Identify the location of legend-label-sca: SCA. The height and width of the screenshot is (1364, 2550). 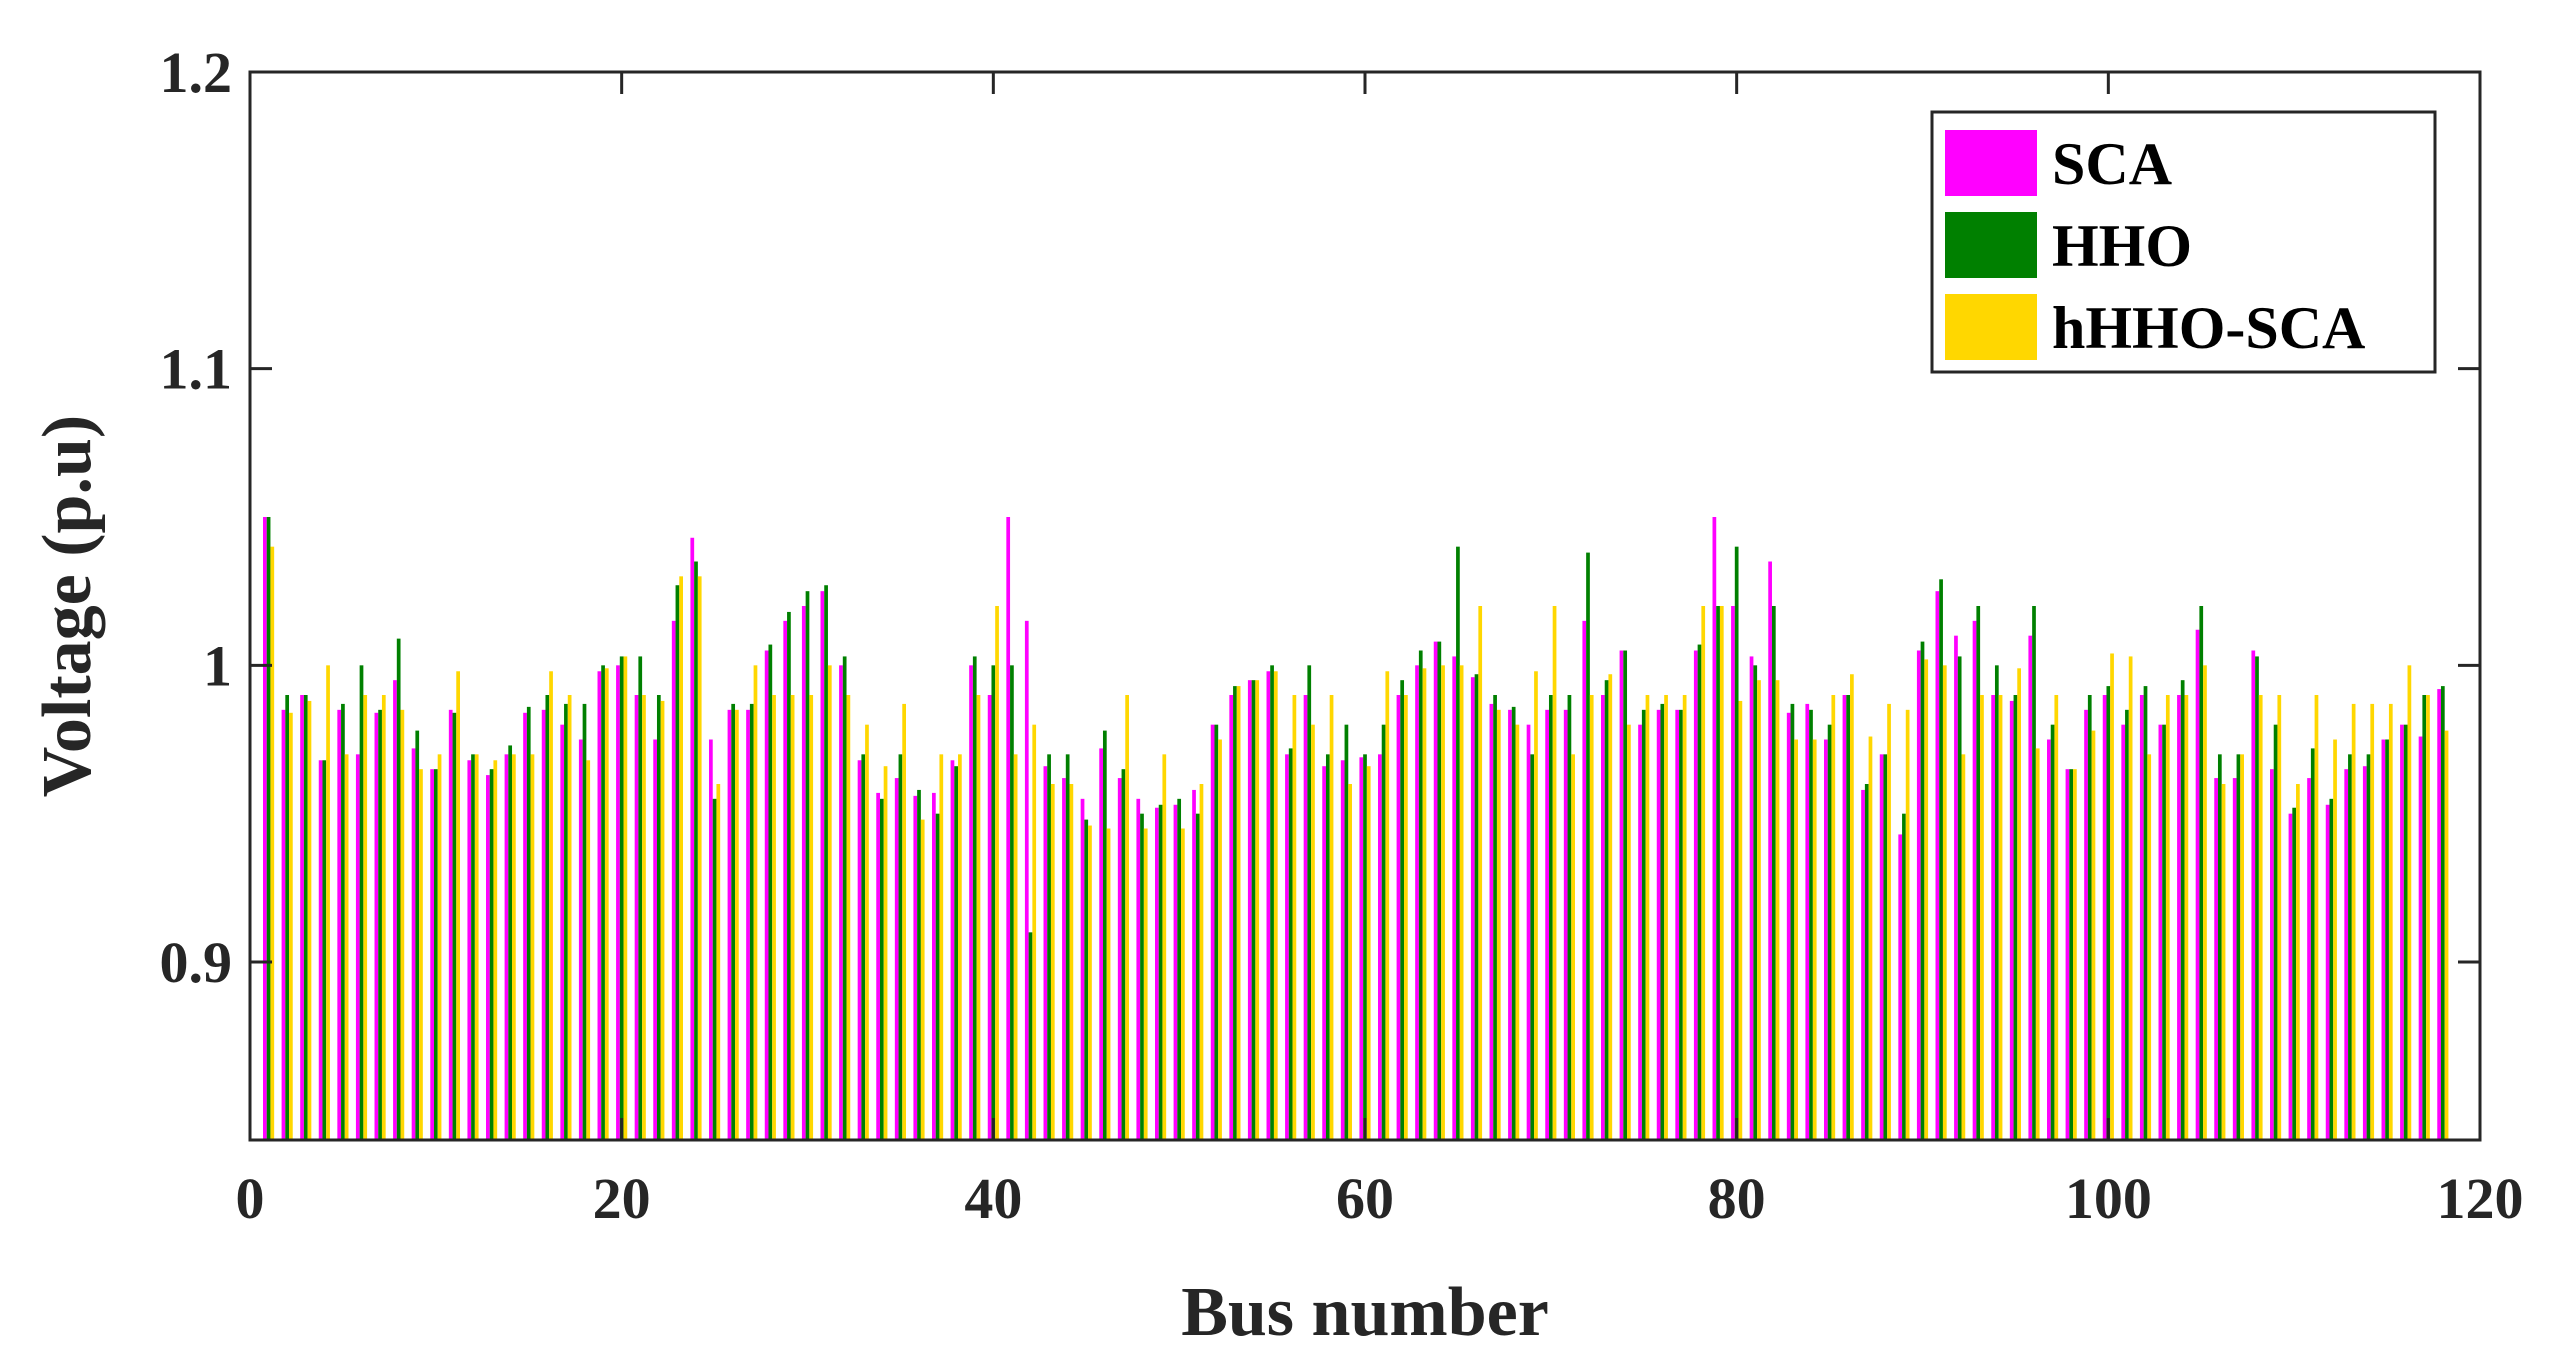
(2112, 164).